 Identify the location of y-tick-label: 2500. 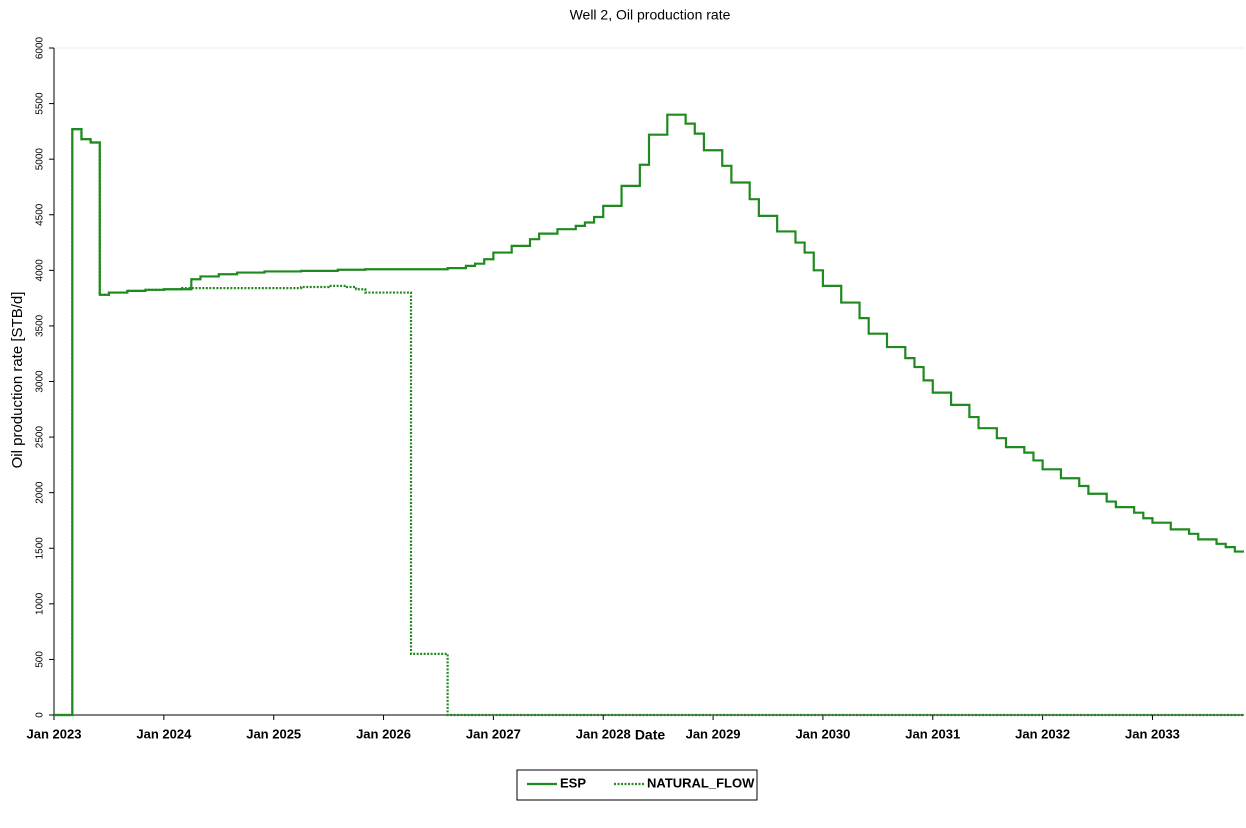
(40, 437).